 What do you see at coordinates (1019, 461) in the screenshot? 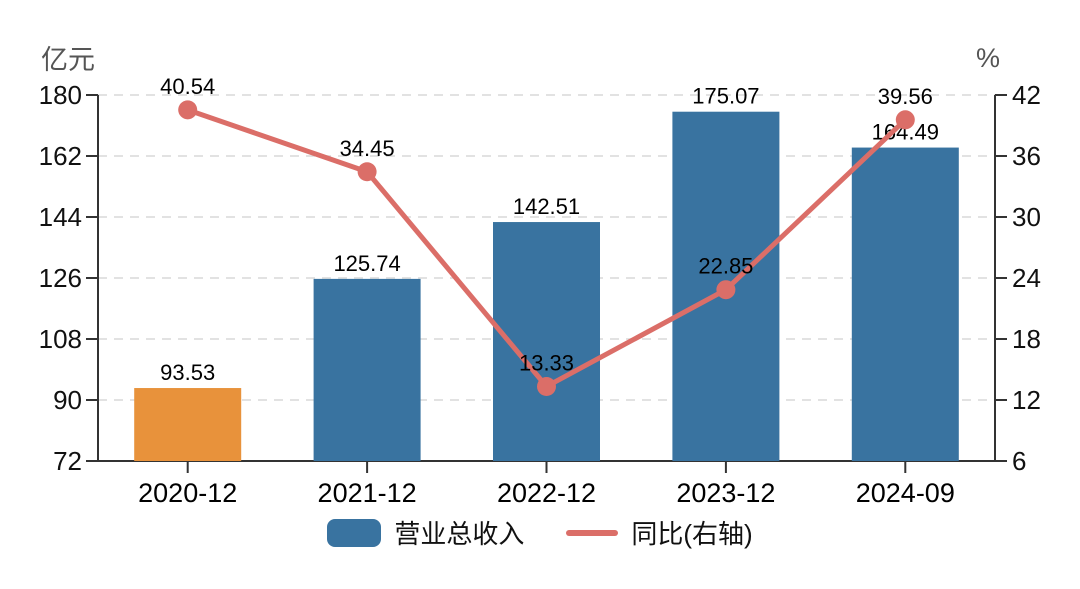
I see `right-axis-tick-label: 6` at bounding box center [1019, 461].